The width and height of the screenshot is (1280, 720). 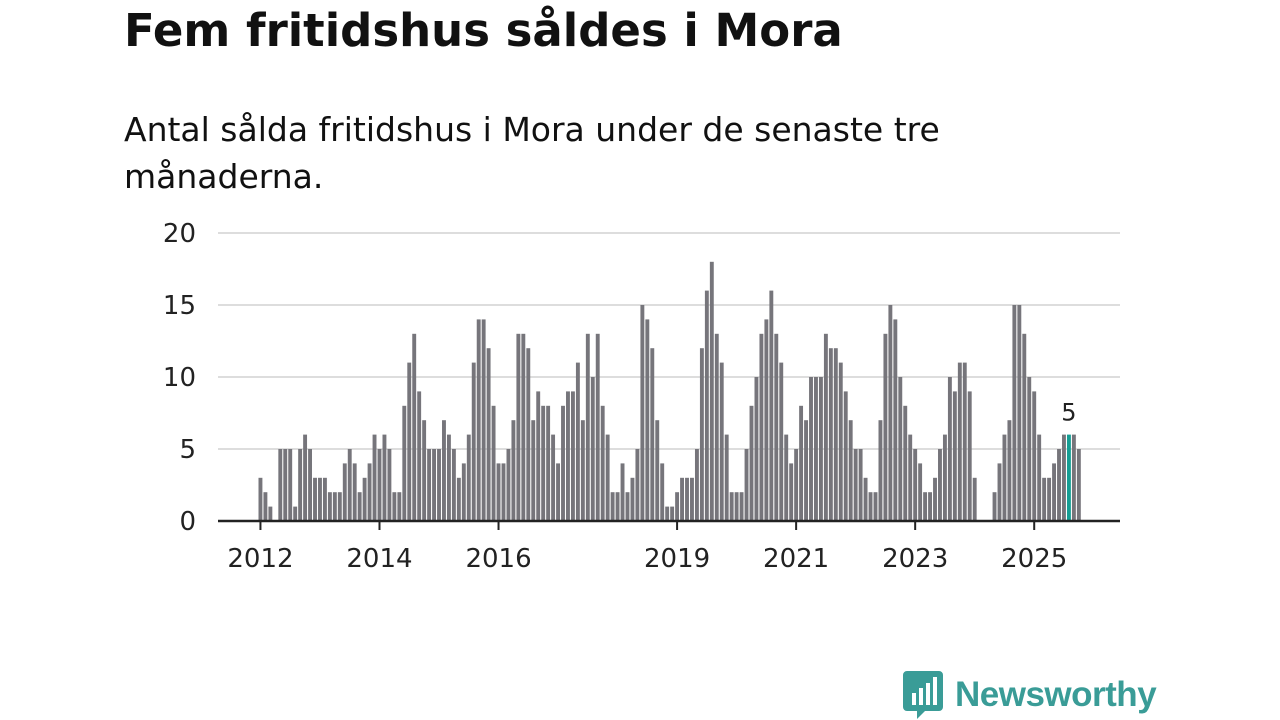 I want to click on x-tick-label: 2021, so click(x=796, y=559).